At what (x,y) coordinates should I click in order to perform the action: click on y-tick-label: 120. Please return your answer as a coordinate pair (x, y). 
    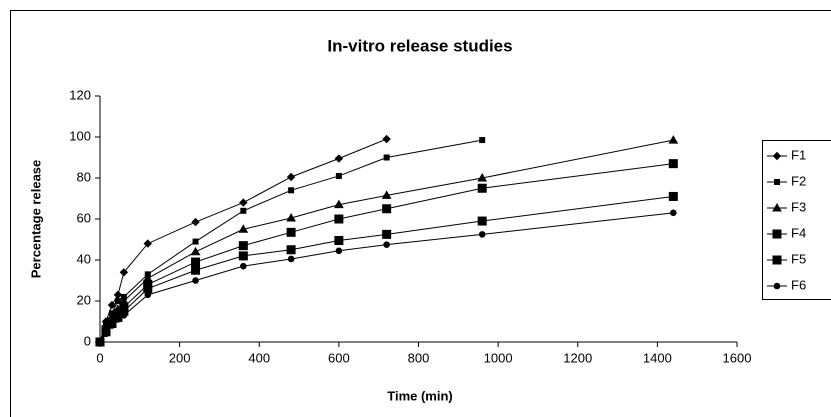
    Looking at the image, I should click on (80, 94).